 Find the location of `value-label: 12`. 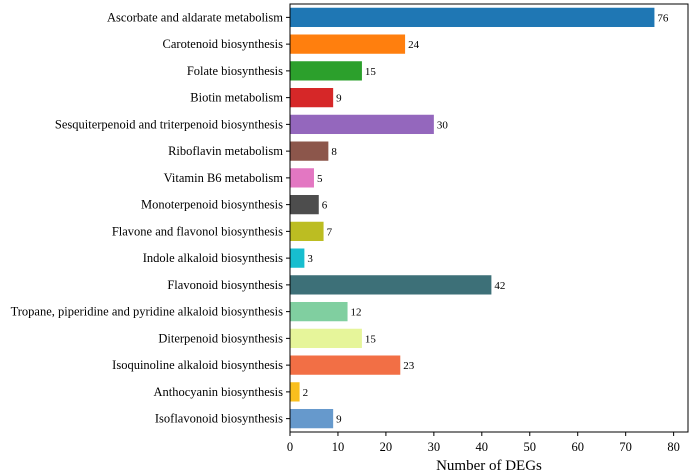

value-label: 12 is located at coordinates (356, 313).